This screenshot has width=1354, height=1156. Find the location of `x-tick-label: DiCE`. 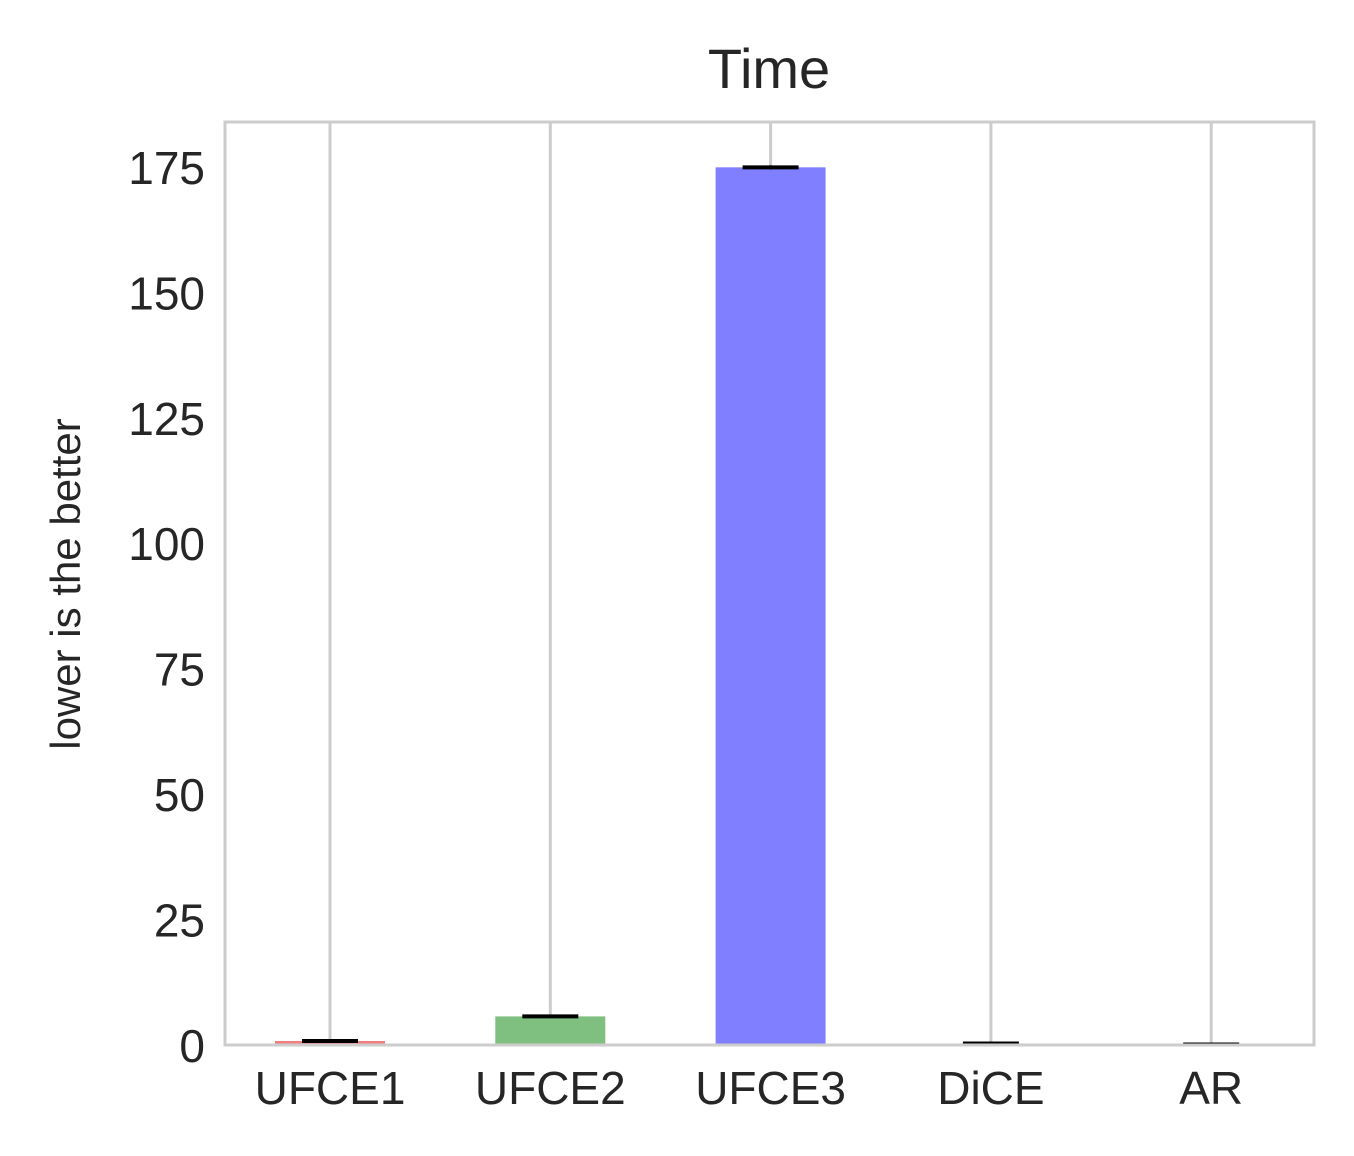

x-tick-label: DiCE is located at coordinates (990, 1088).